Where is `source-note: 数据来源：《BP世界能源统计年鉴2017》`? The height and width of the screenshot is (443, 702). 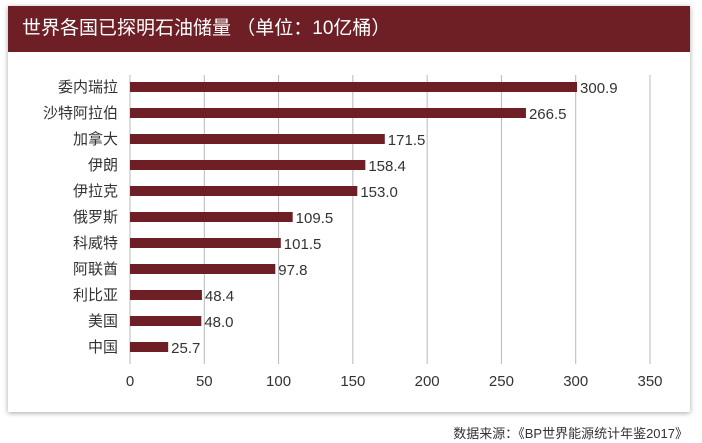
source-note: 数据来源：《BP世界能源统计年鉴2017》 is located at coordinates (570, 433).